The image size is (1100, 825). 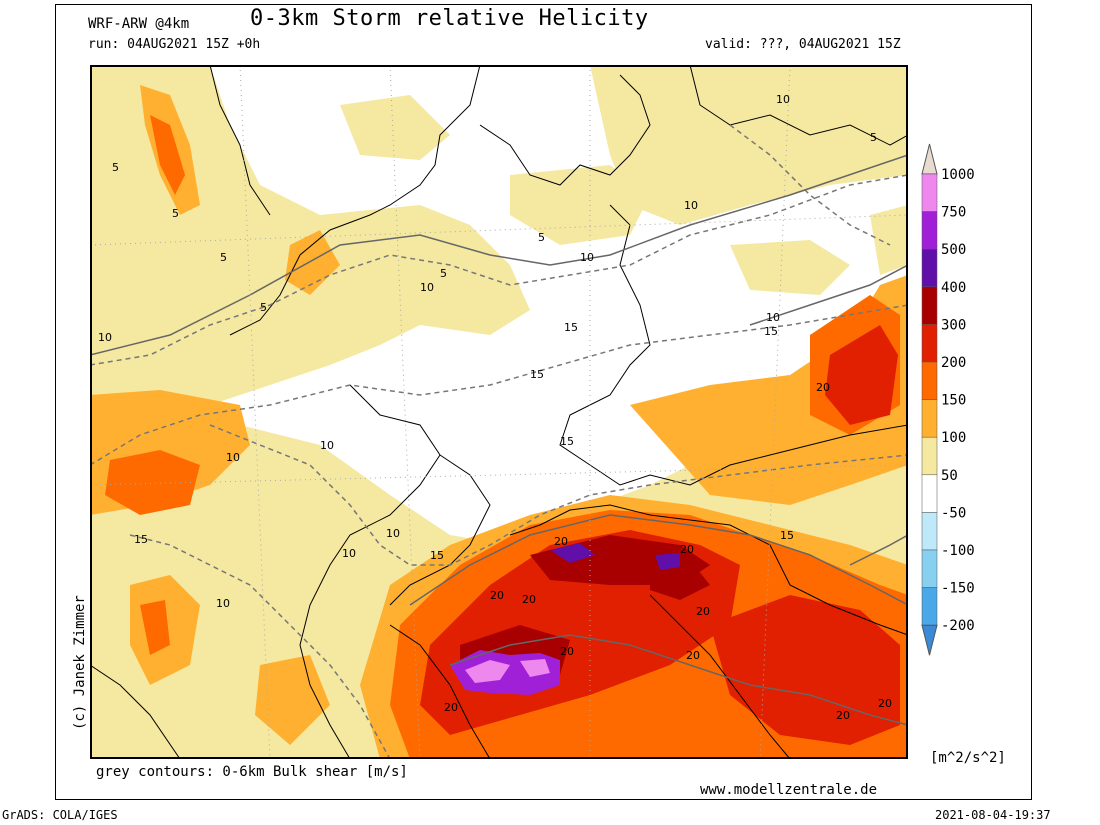 What do you see at coordinates (953, 363) in the screenshot?
I see `legend-level-label: 200` at bounding box center [953, 363].